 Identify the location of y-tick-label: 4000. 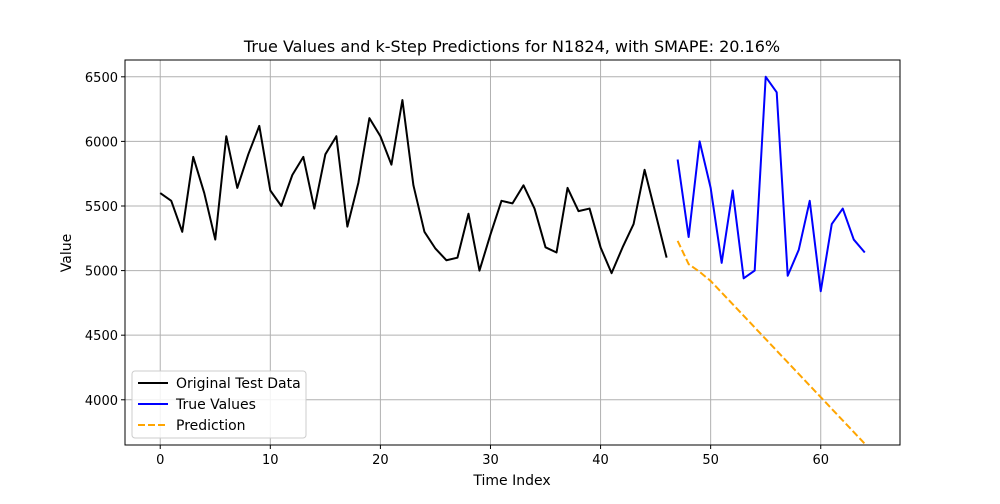
(101, 401).